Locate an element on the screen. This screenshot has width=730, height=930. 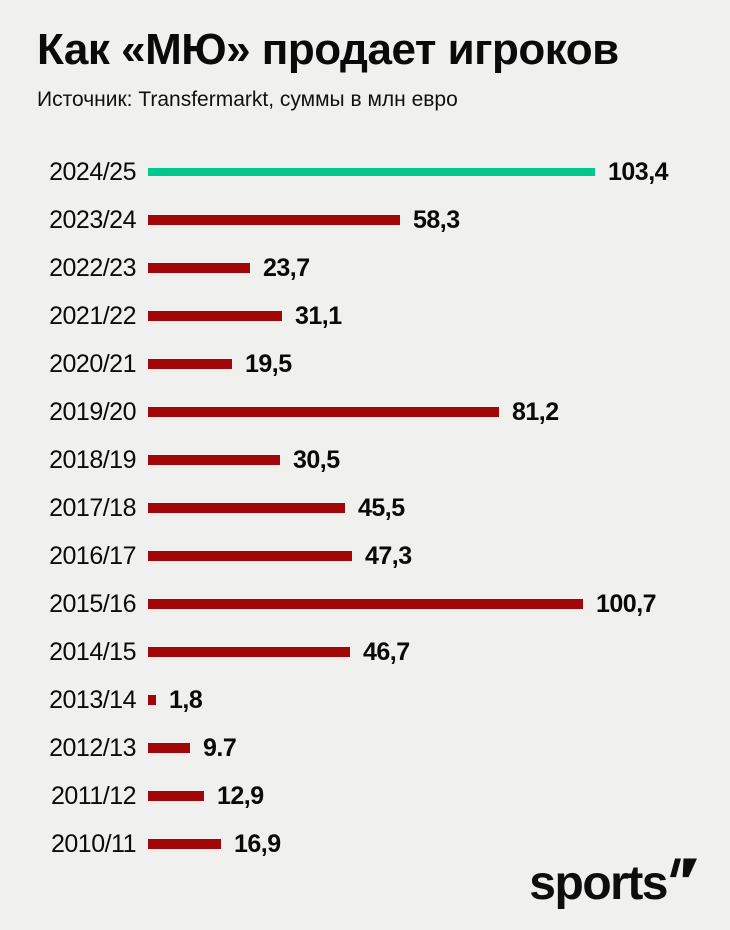
value-label: 58,3 is located at coordinates (436, 219).